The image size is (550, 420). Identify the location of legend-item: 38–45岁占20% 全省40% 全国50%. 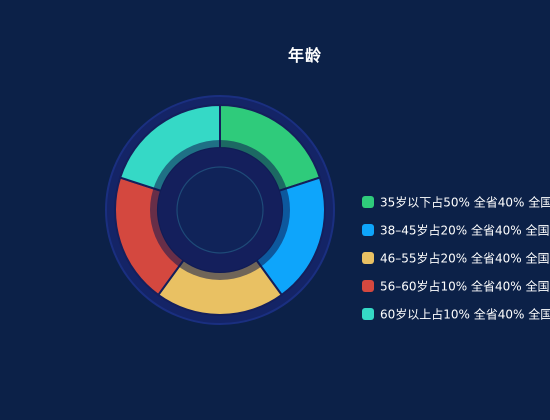
(456, 230).